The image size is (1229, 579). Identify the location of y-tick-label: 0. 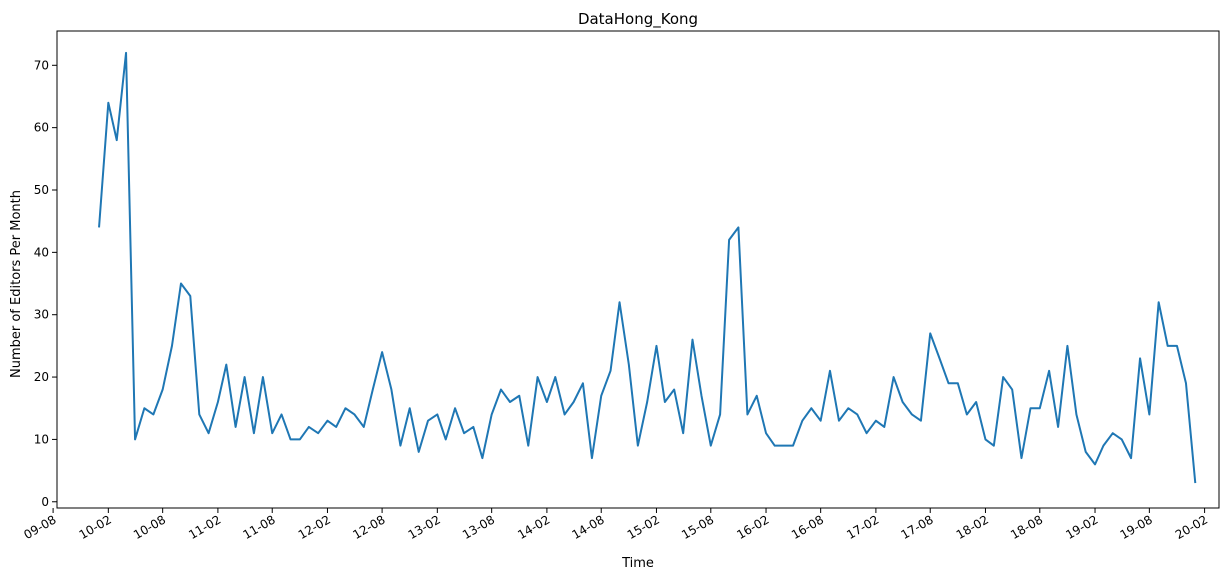
(45, 502).